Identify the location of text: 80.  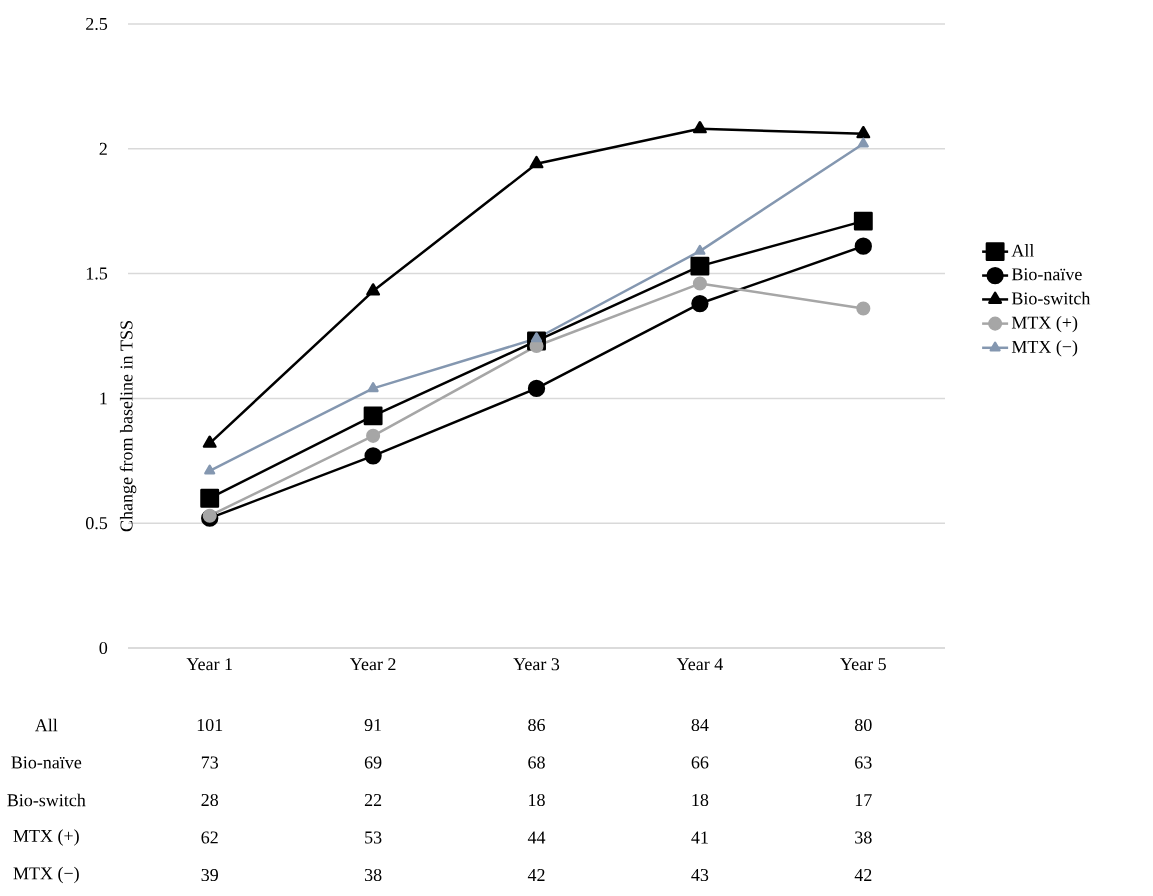
(863, 725).